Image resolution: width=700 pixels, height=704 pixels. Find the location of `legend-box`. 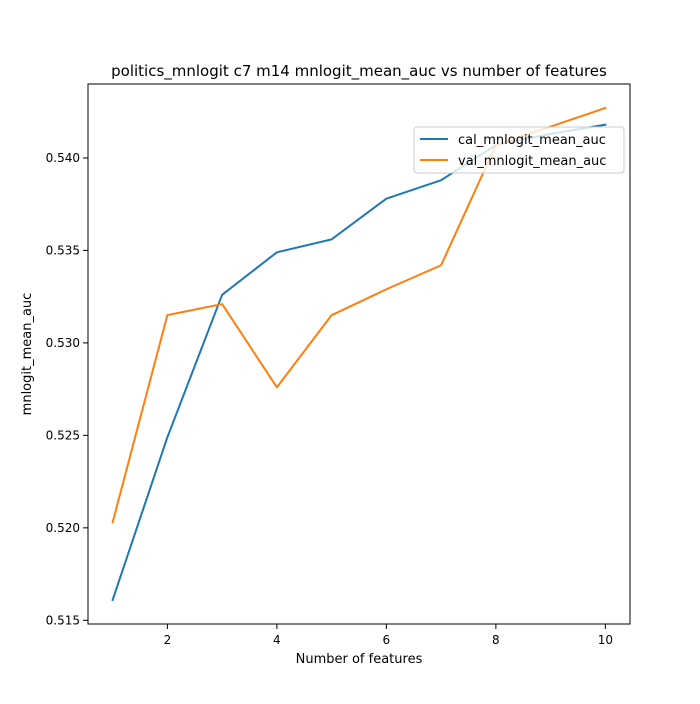

legend-box is located at coordinates (519, 150).